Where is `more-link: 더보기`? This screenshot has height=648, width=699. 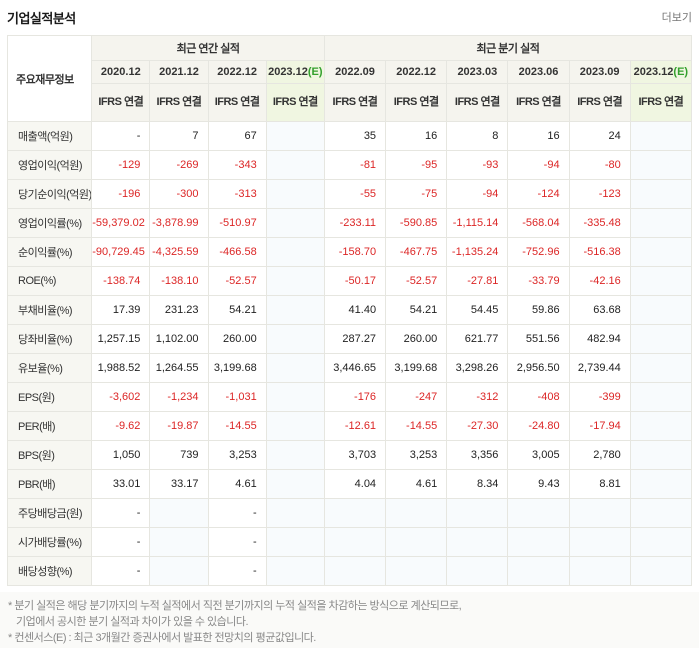
more-link: 더보기 is located at coordinates (676, 18).